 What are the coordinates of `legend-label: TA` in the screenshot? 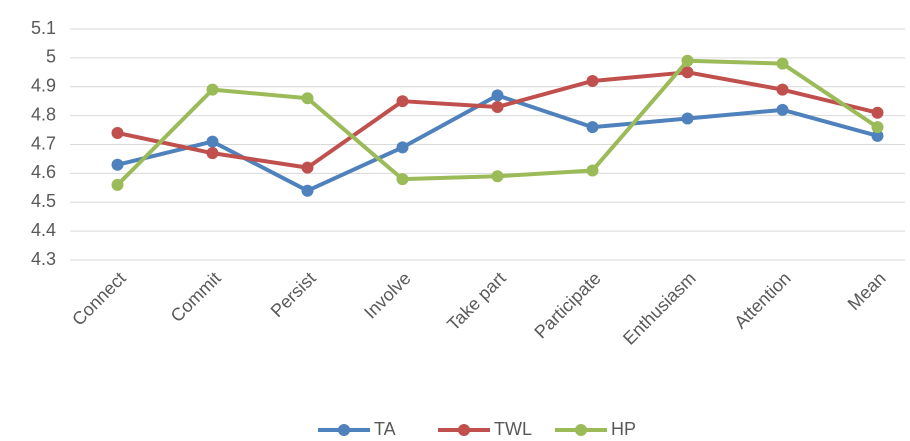 It's located at (385, 429).